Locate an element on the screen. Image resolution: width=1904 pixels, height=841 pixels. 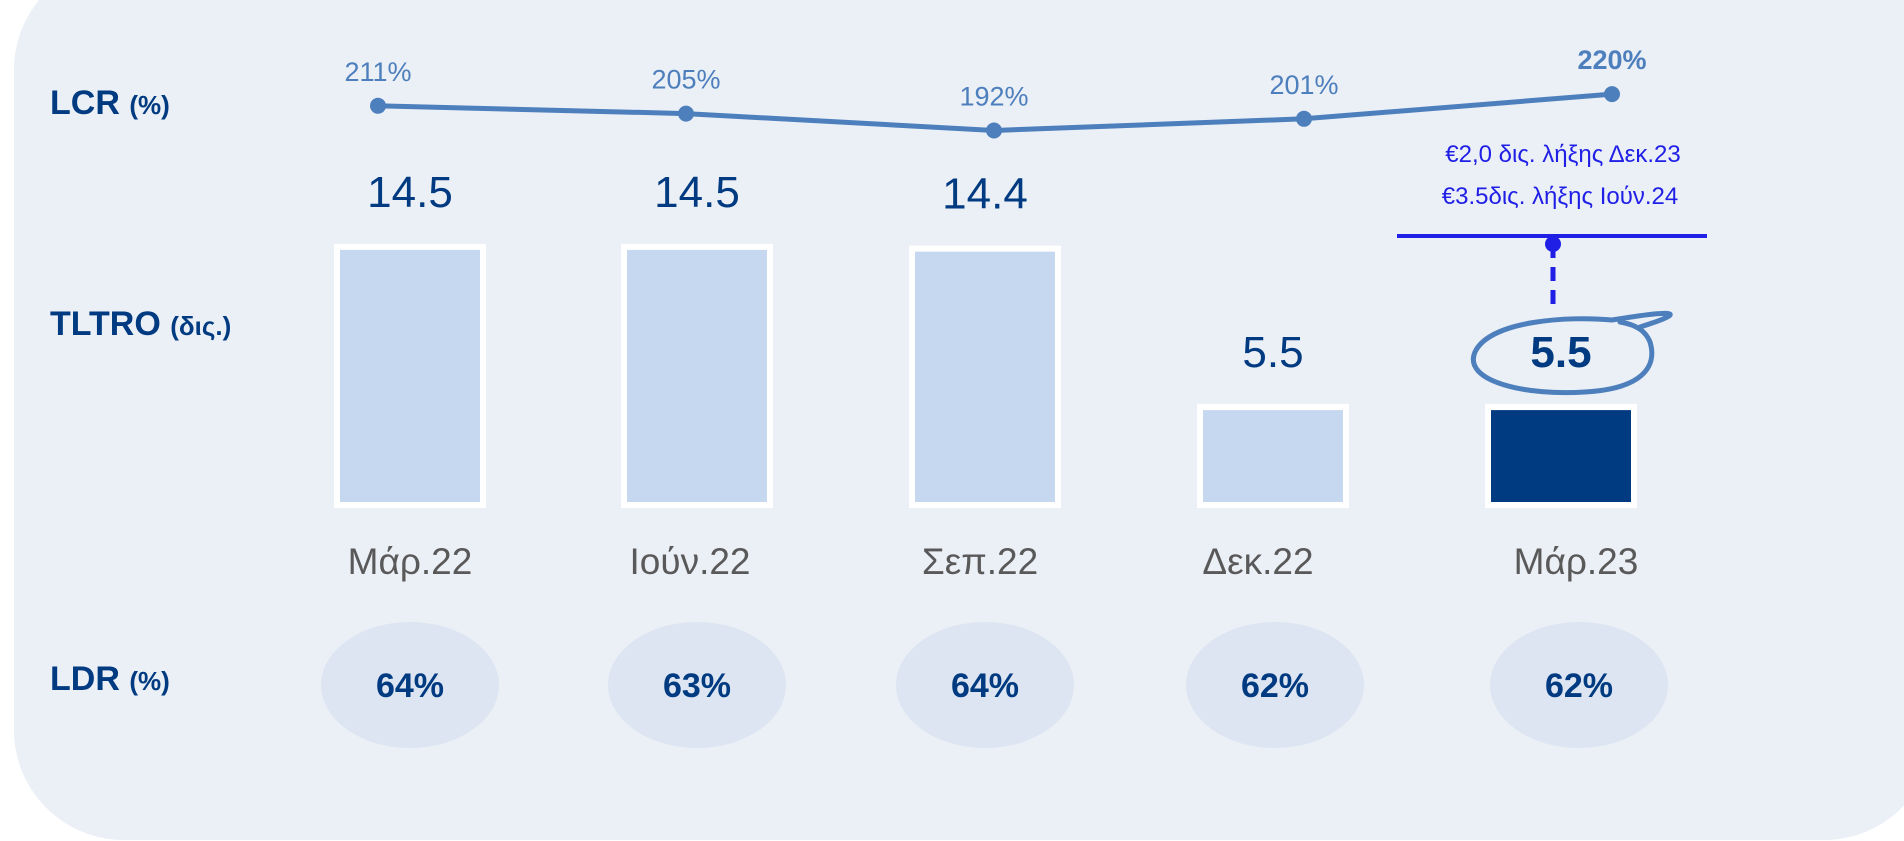
ldr-label-unit: (%) is located at coordinates (149, 681).